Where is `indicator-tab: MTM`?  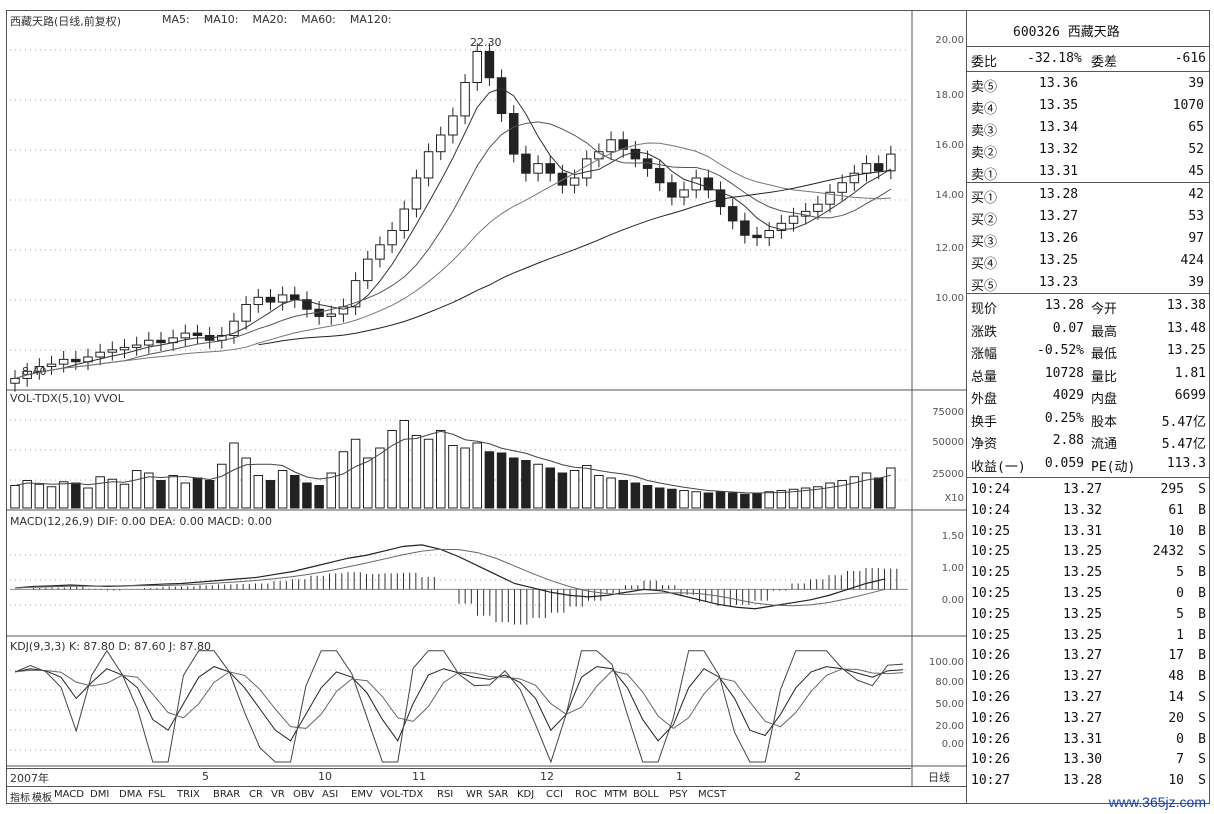
indicator-tab: MTM is located at coordinates (616, 794).